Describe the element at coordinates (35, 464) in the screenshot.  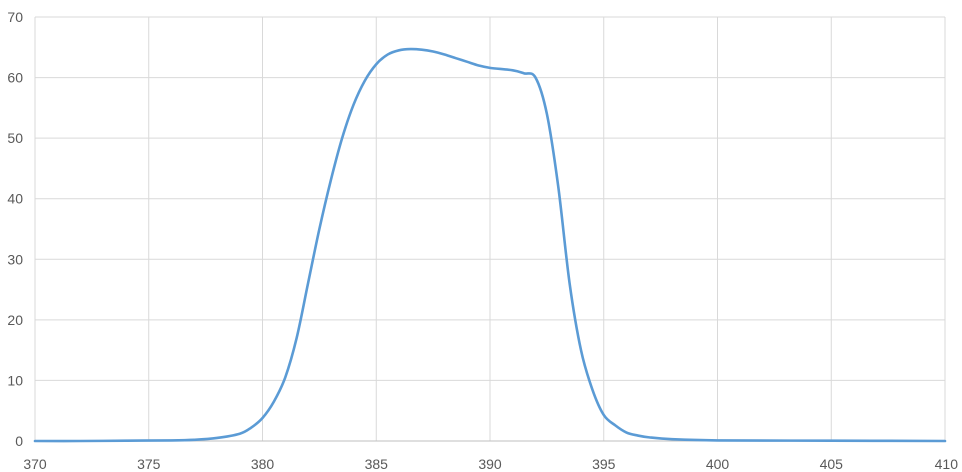
I see `x-tick-label-370: 370` at that location.